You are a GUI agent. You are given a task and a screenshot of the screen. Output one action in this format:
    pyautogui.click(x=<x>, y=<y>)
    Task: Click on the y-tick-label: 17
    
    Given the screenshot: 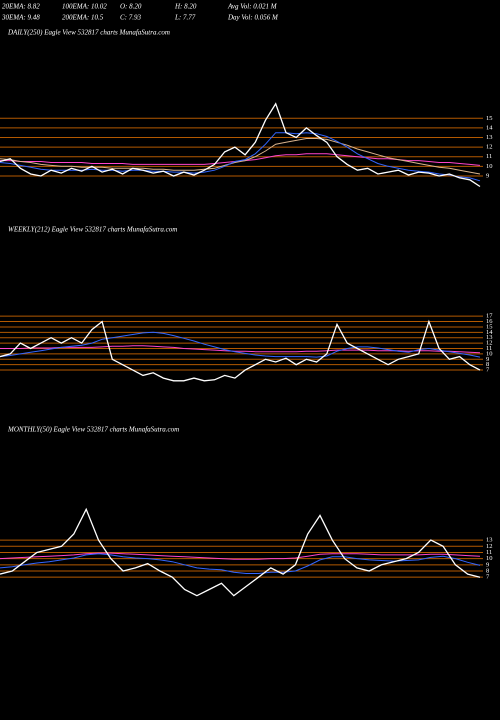 What is the action you would take?
    pyautogui.click(x=489, y=316)
    